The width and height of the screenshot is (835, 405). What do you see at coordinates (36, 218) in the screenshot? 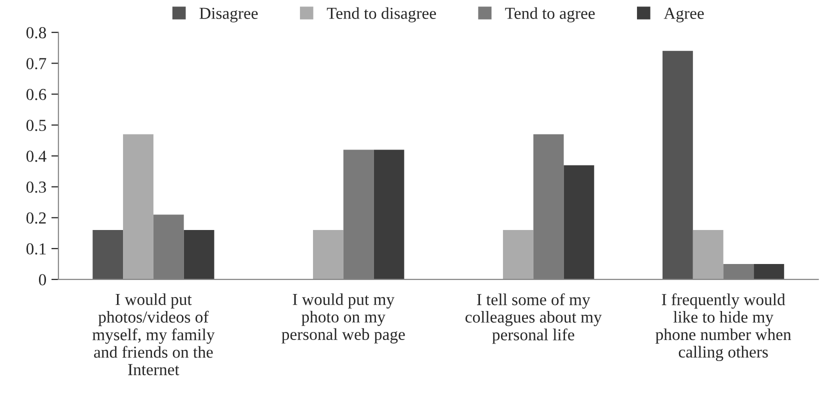
I see `y-tick-label: 0.2` at bounding box center [36, 218].